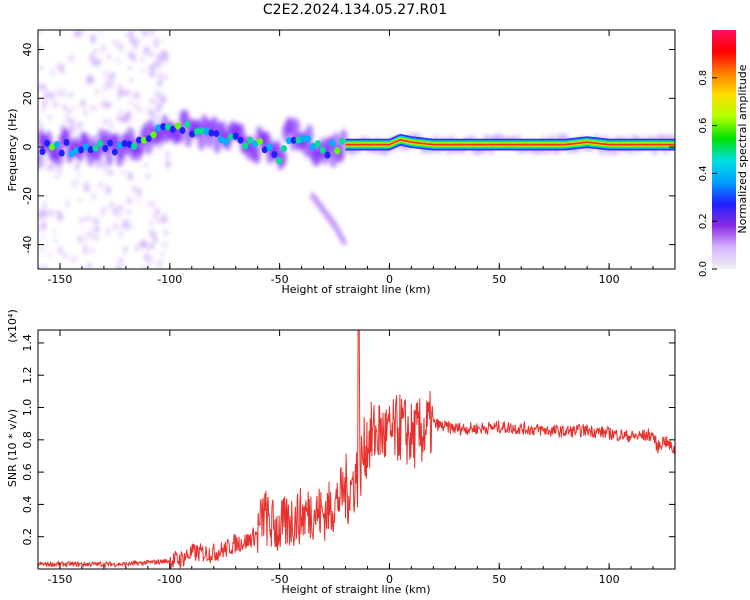  What do you see at coordinates (27, 408) in the screenshot?
I see `snr-y-tick-label: 1.0` at bounding box center [27, 408].